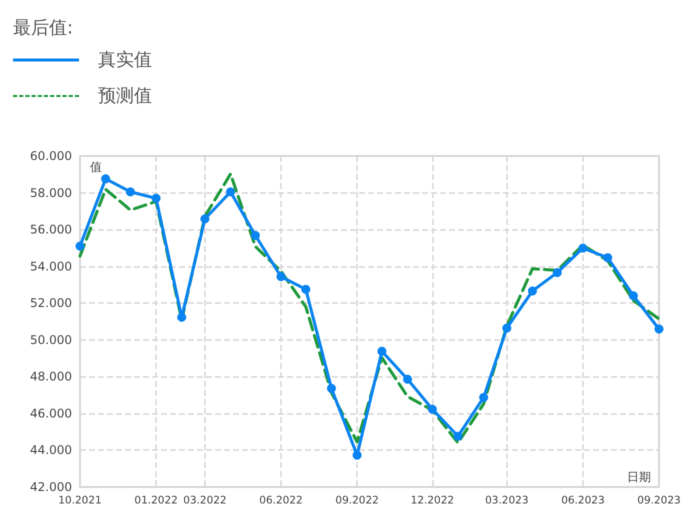  I want to click on legend-label: 预测值, so click(125, 96).